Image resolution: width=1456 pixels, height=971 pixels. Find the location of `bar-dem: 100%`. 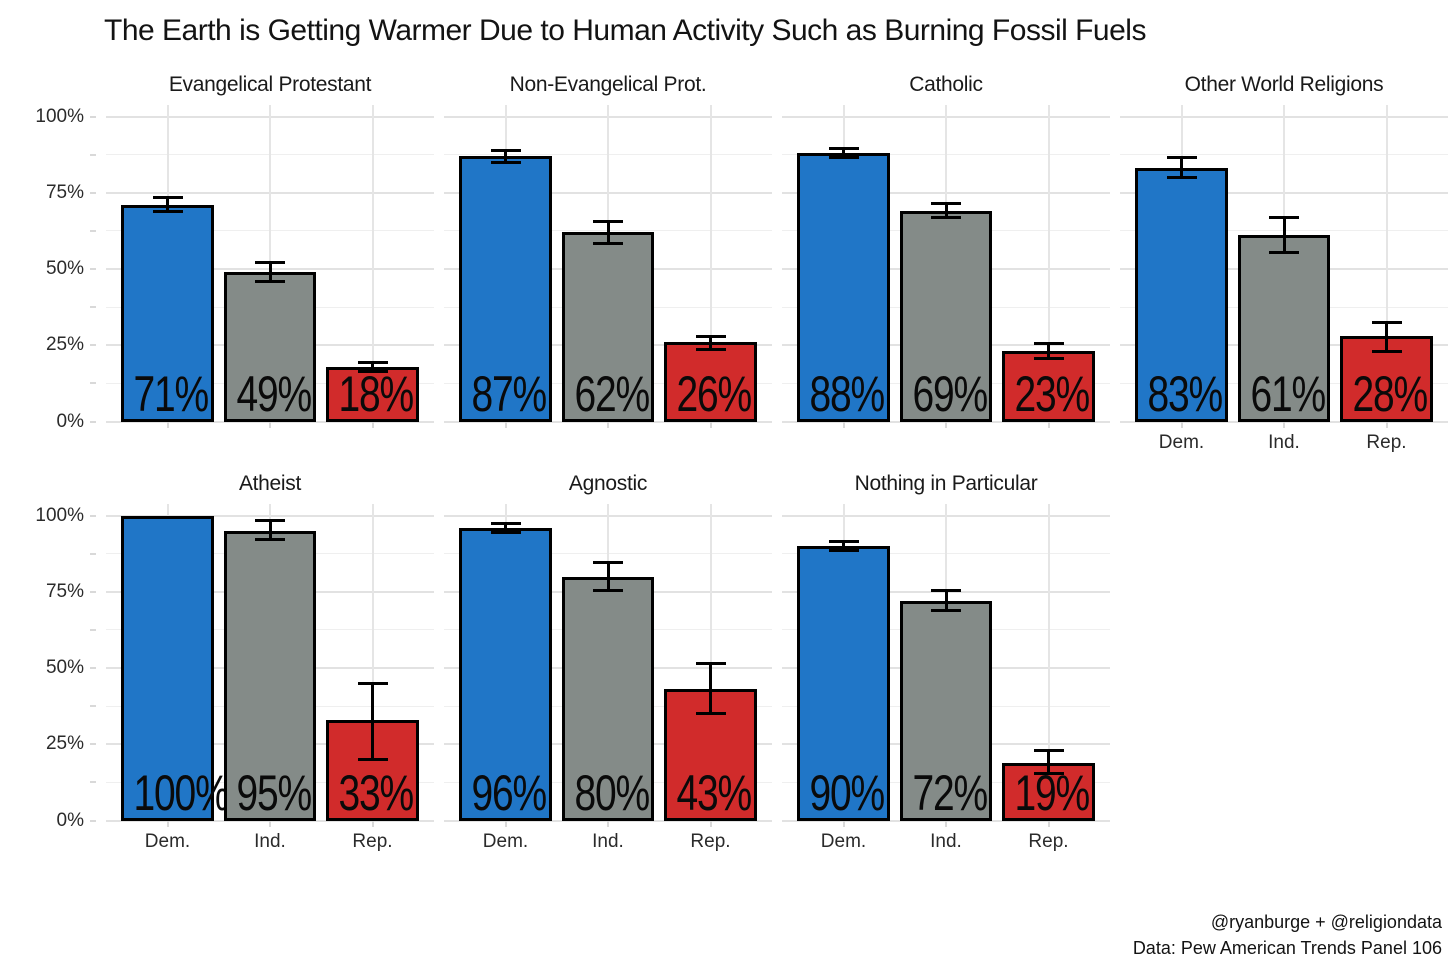

bar-dem: 100% is located at coordinates (175, 668).